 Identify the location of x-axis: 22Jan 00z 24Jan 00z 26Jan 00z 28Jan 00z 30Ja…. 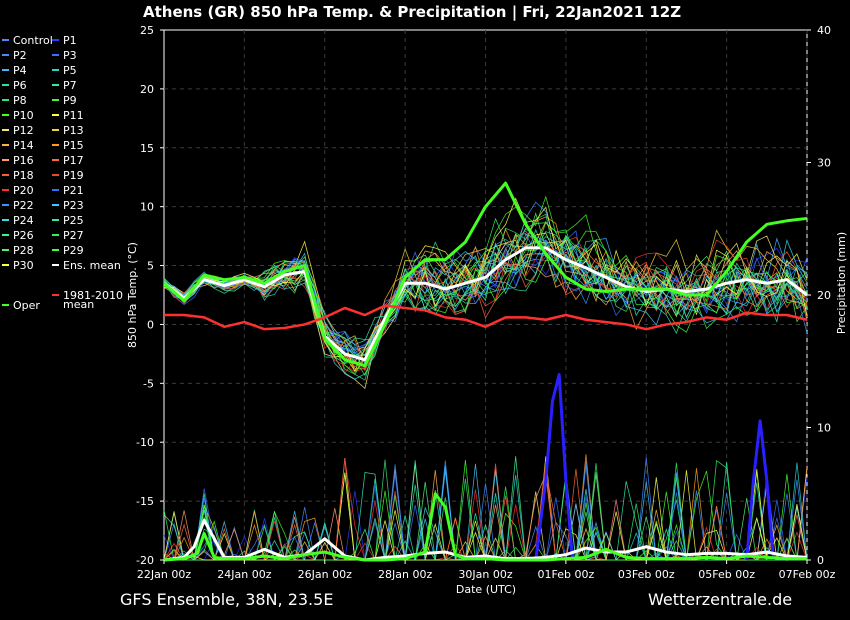
(486, 570).